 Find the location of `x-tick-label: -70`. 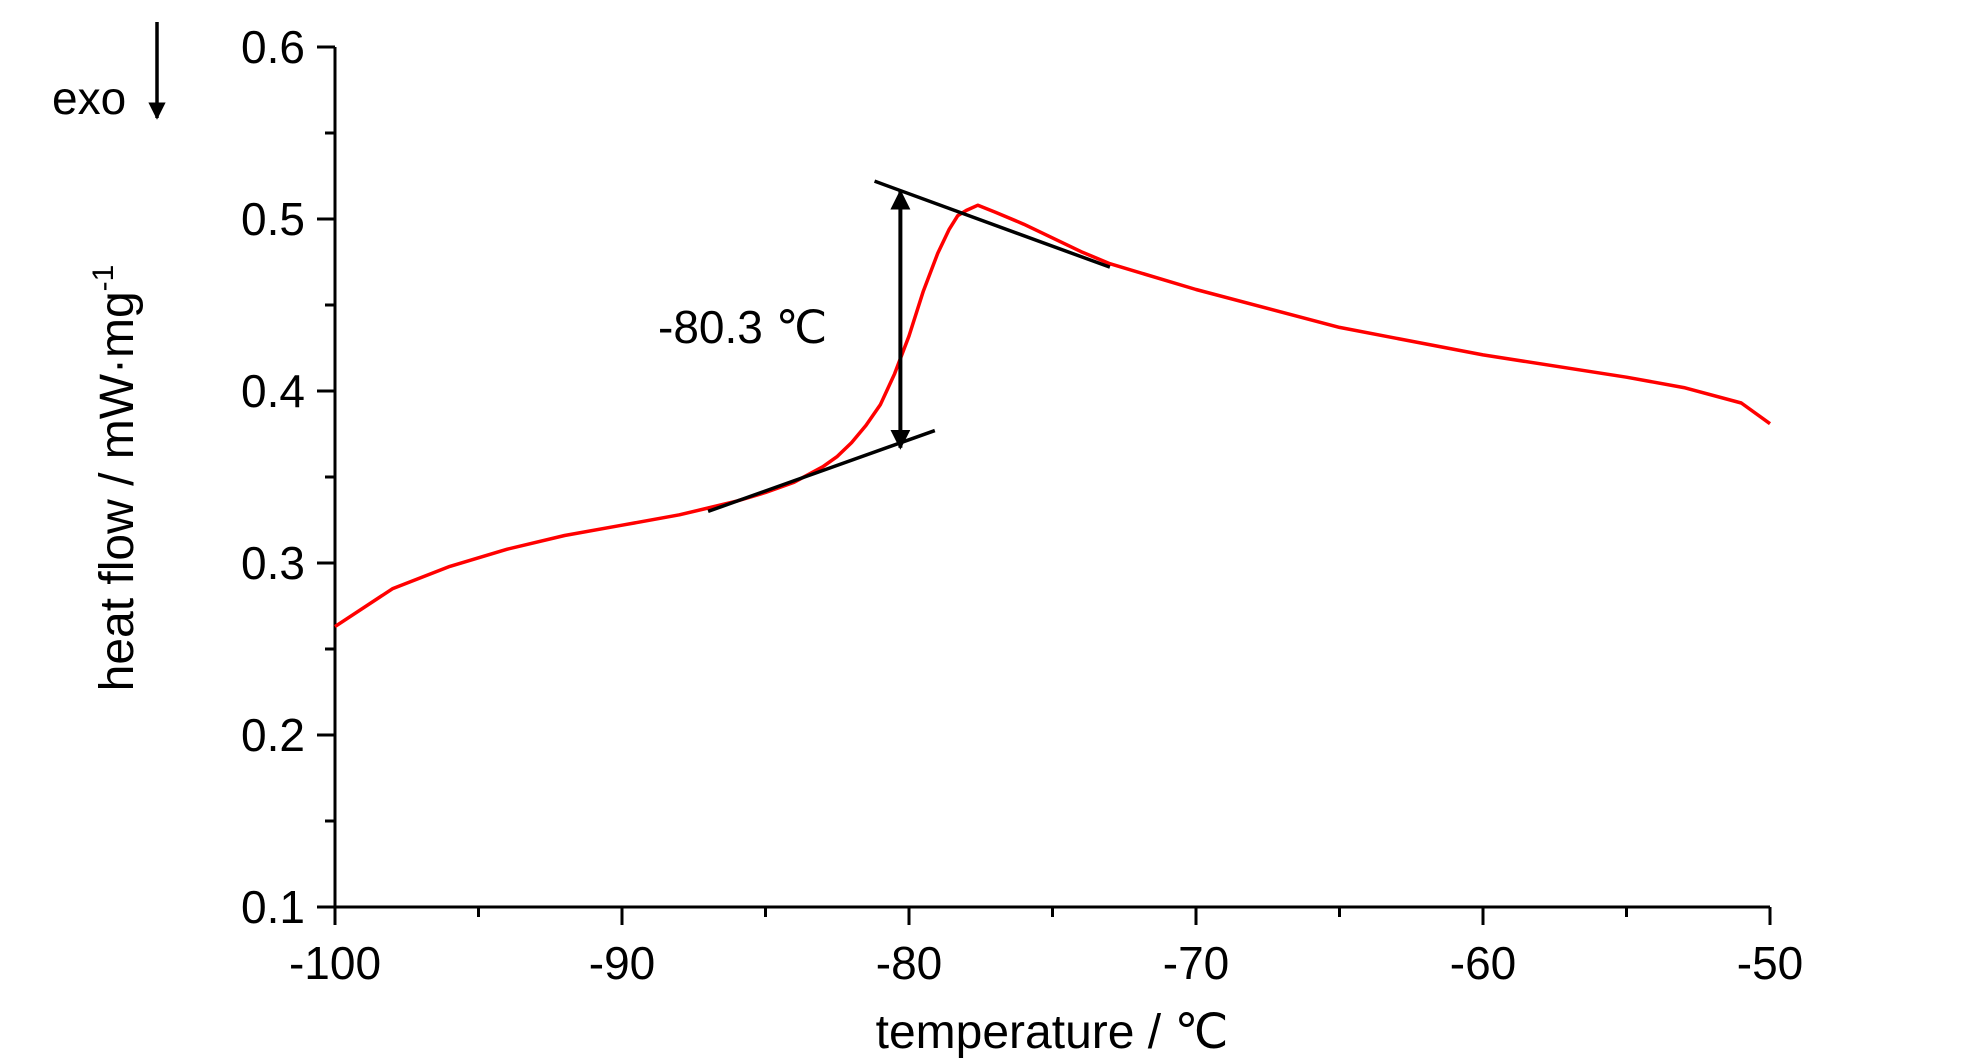

x-tick-label: -70 is located at coordinates (1196, 963).